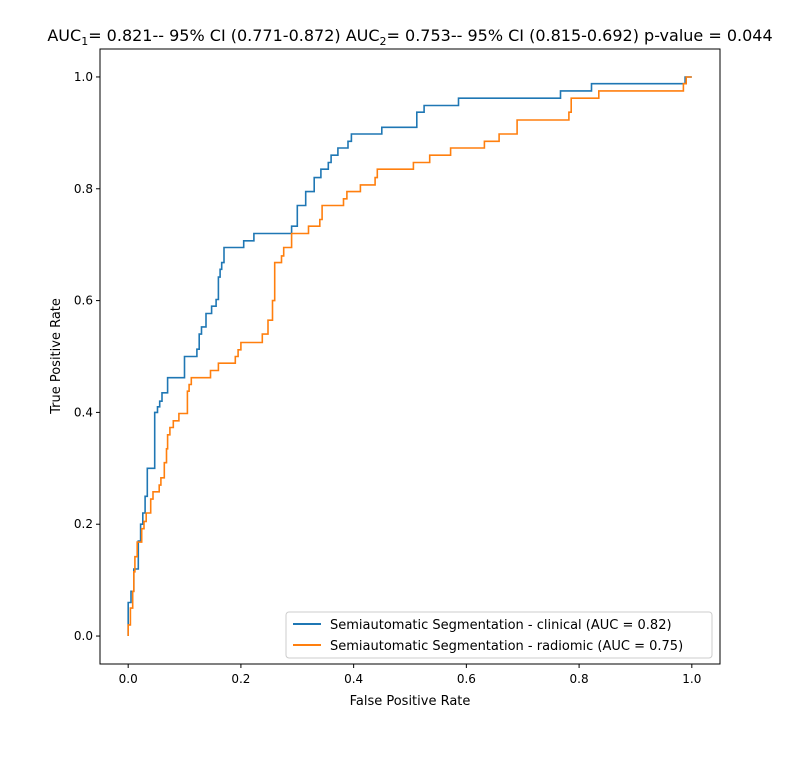  I want to click on y-tick-label: 0.0, so click(83, 636).